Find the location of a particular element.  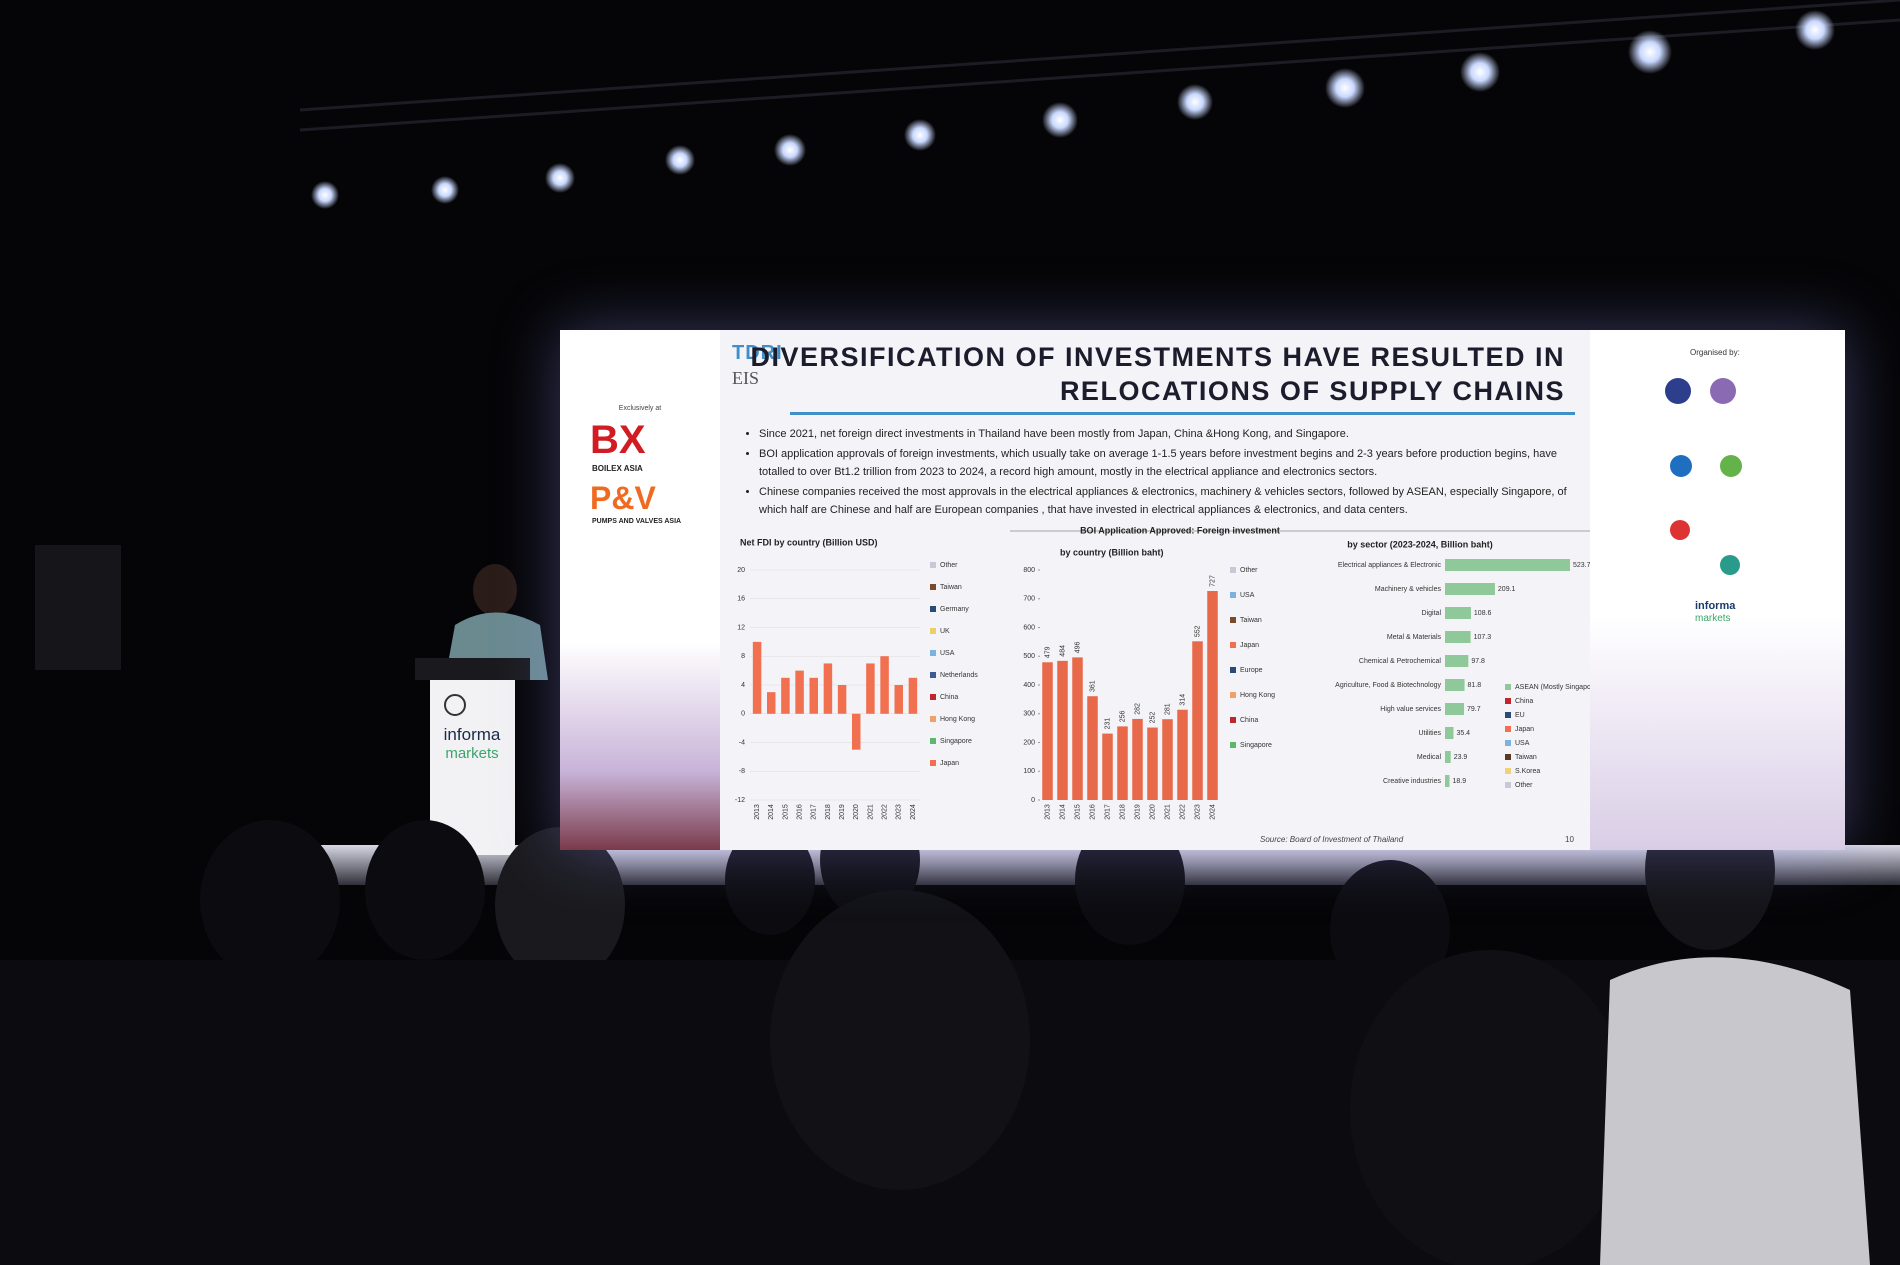

left-panel is located at coordinates (640, 590).